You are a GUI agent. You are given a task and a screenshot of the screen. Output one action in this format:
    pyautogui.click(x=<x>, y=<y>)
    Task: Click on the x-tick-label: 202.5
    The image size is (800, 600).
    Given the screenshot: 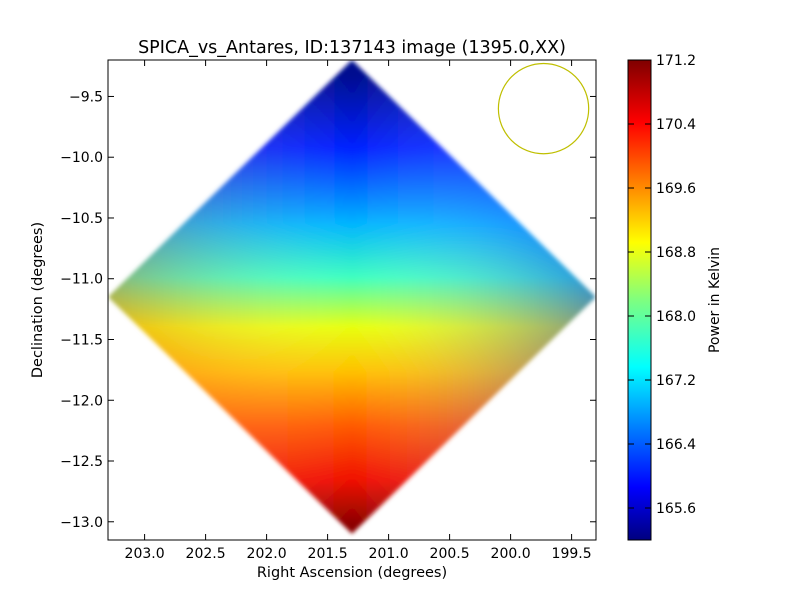 What is the action you would take?
    pyautogui.click(x=206, y=554)
    